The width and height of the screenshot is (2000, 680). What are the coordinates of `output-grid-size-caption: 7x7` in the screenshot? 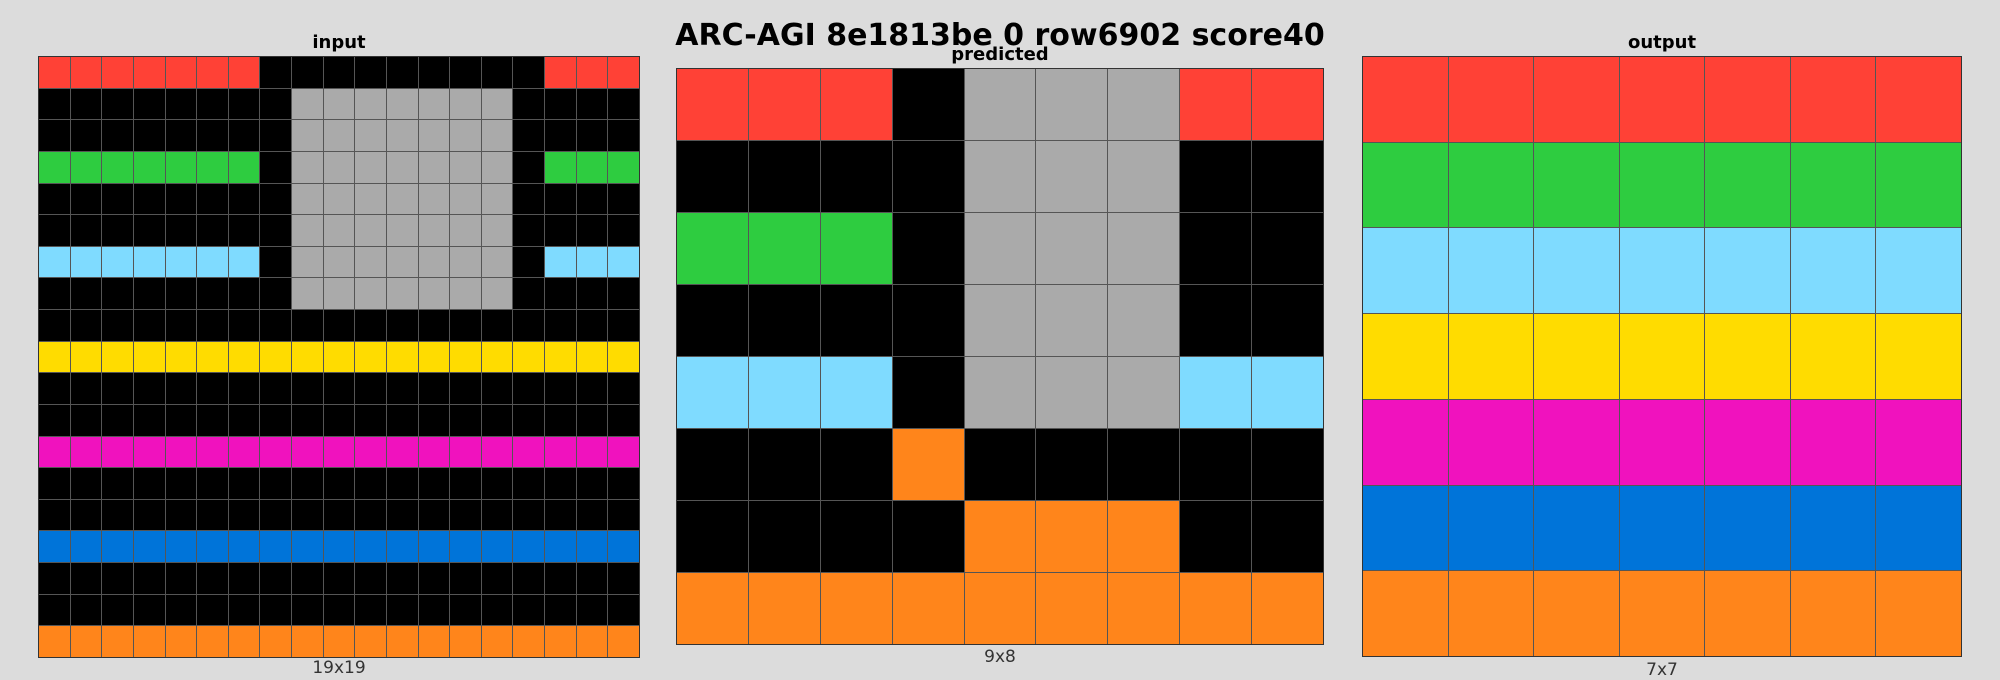 It's located at (1662, 670).